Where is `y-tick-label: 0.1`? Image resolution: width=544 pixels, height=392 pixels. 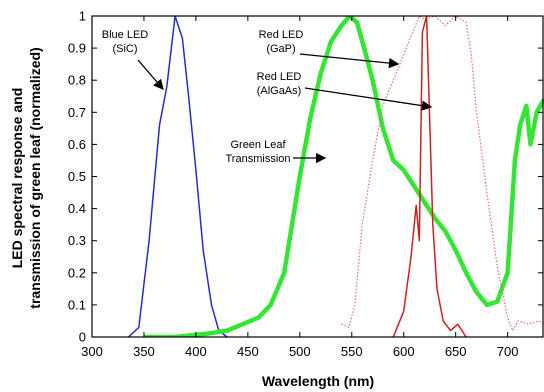
y-tick-label: 0.1 is located at coordinates (77, 304).